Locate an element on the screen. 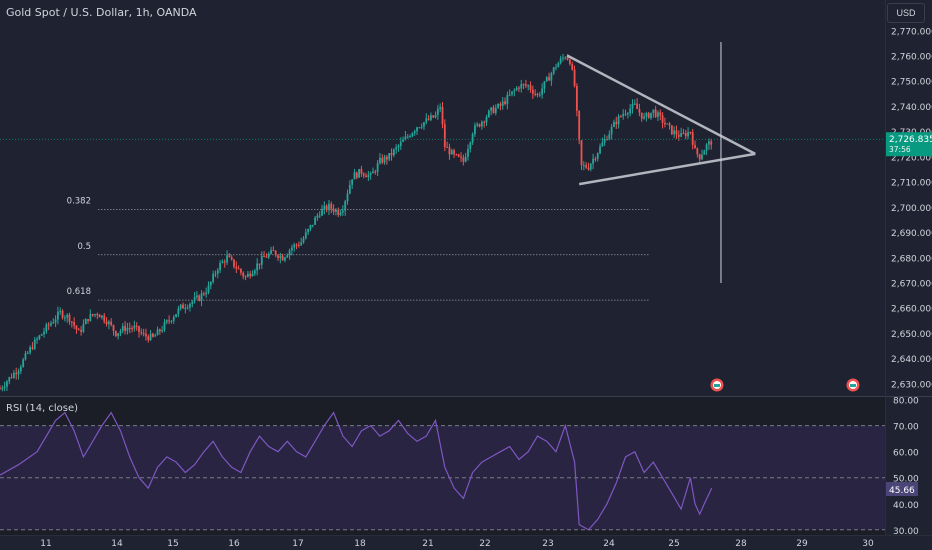 Image resolution: width=932 pixels, height=550 pixels. triangle-upper-line is located at coordinates (661, 104).